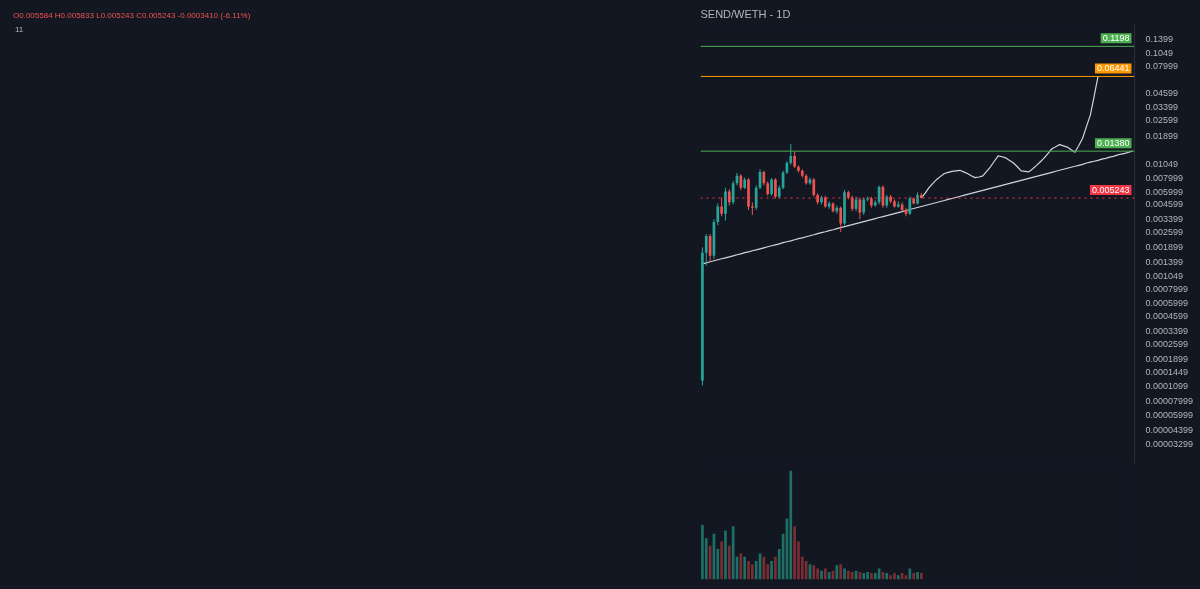 This screenshot has width=1200, height=589. I want to click on y-tick-label: 0.005999, so click(1164, 191).